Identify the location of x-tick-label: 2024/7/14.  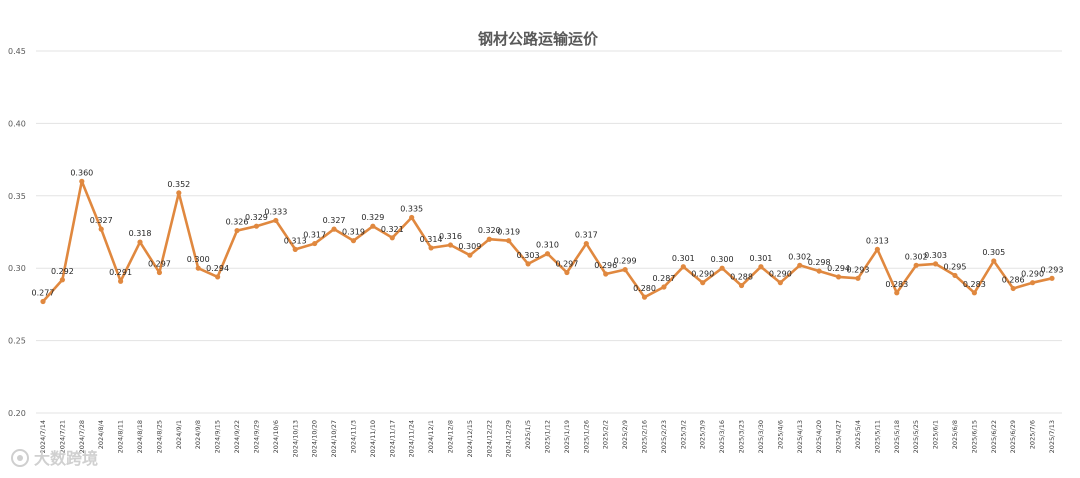
(43, 436).